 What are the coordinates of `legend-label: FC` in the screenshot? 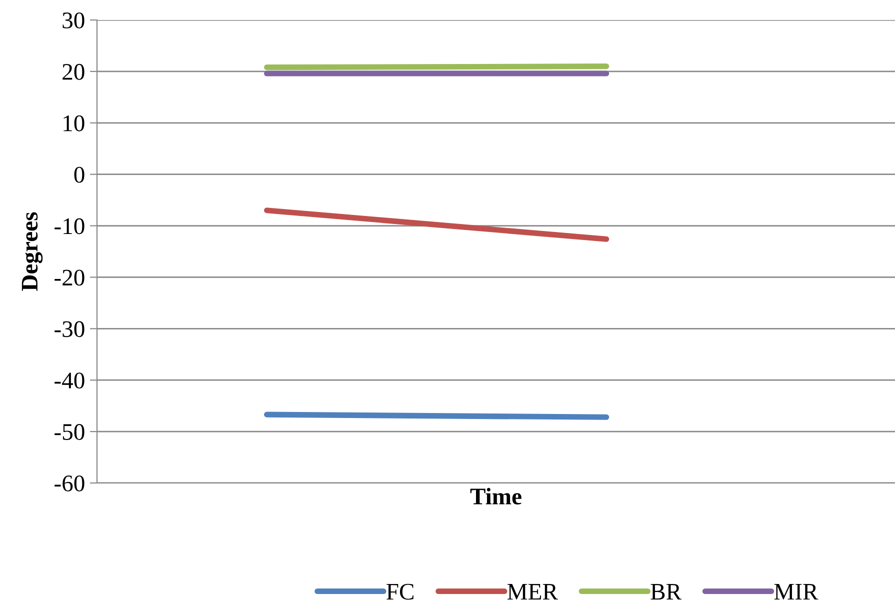 It's located at (400, 592).